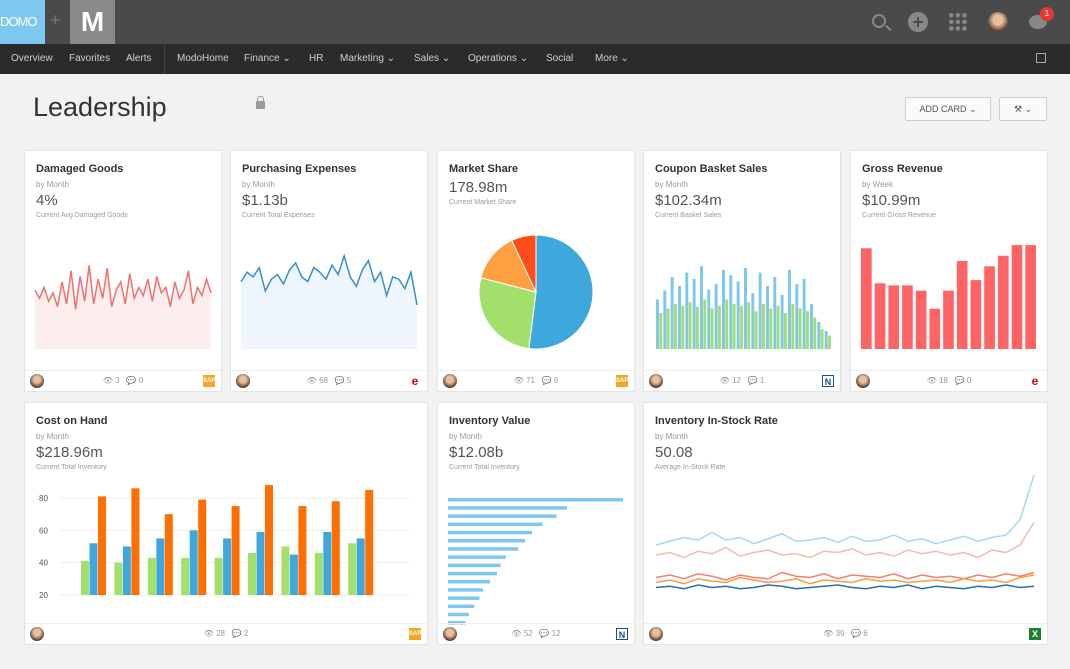 The height and width of the screenshot is (669, 1070). I want to click on nav-more: More ⌄, so click(612, 58).